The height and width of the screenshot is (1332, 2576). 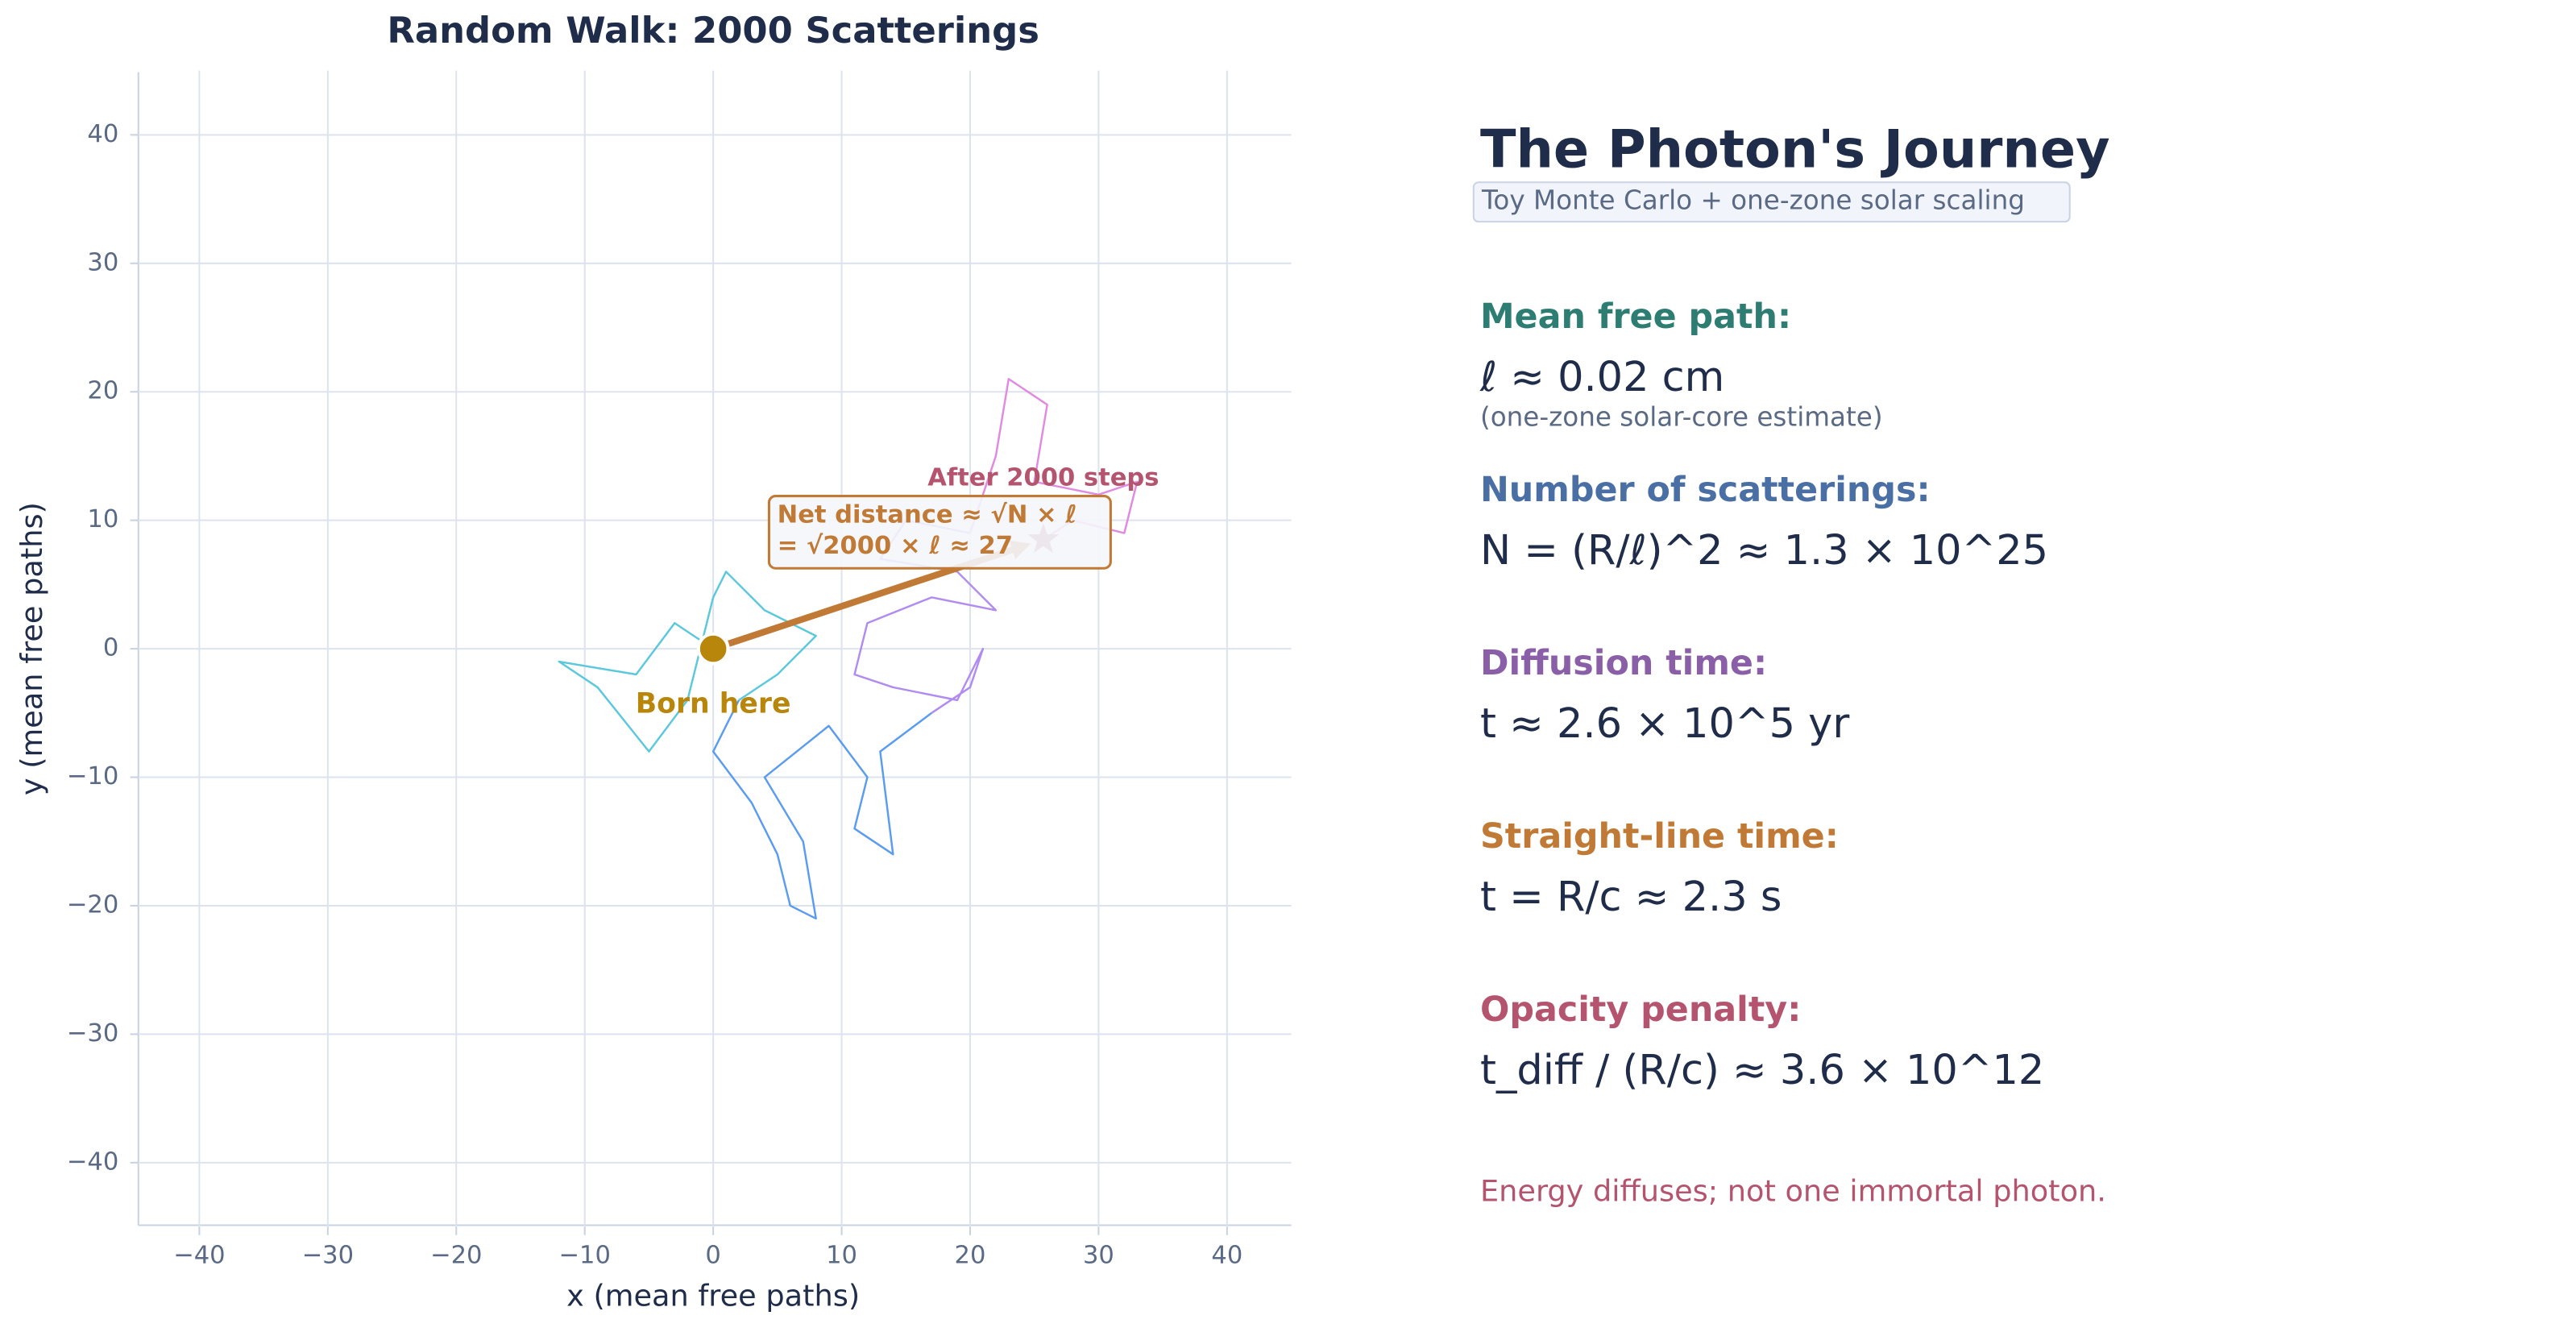 I want to click on end-label: After 2000 steps, so click(x=1043, y=478).